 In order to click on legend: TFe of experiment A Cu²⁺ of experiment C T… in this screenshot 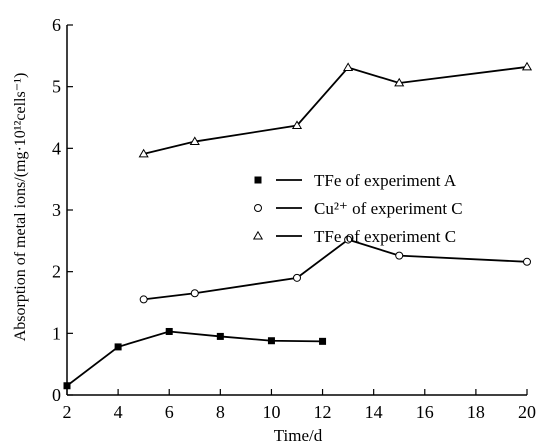, I will do `click(357, 208)`.